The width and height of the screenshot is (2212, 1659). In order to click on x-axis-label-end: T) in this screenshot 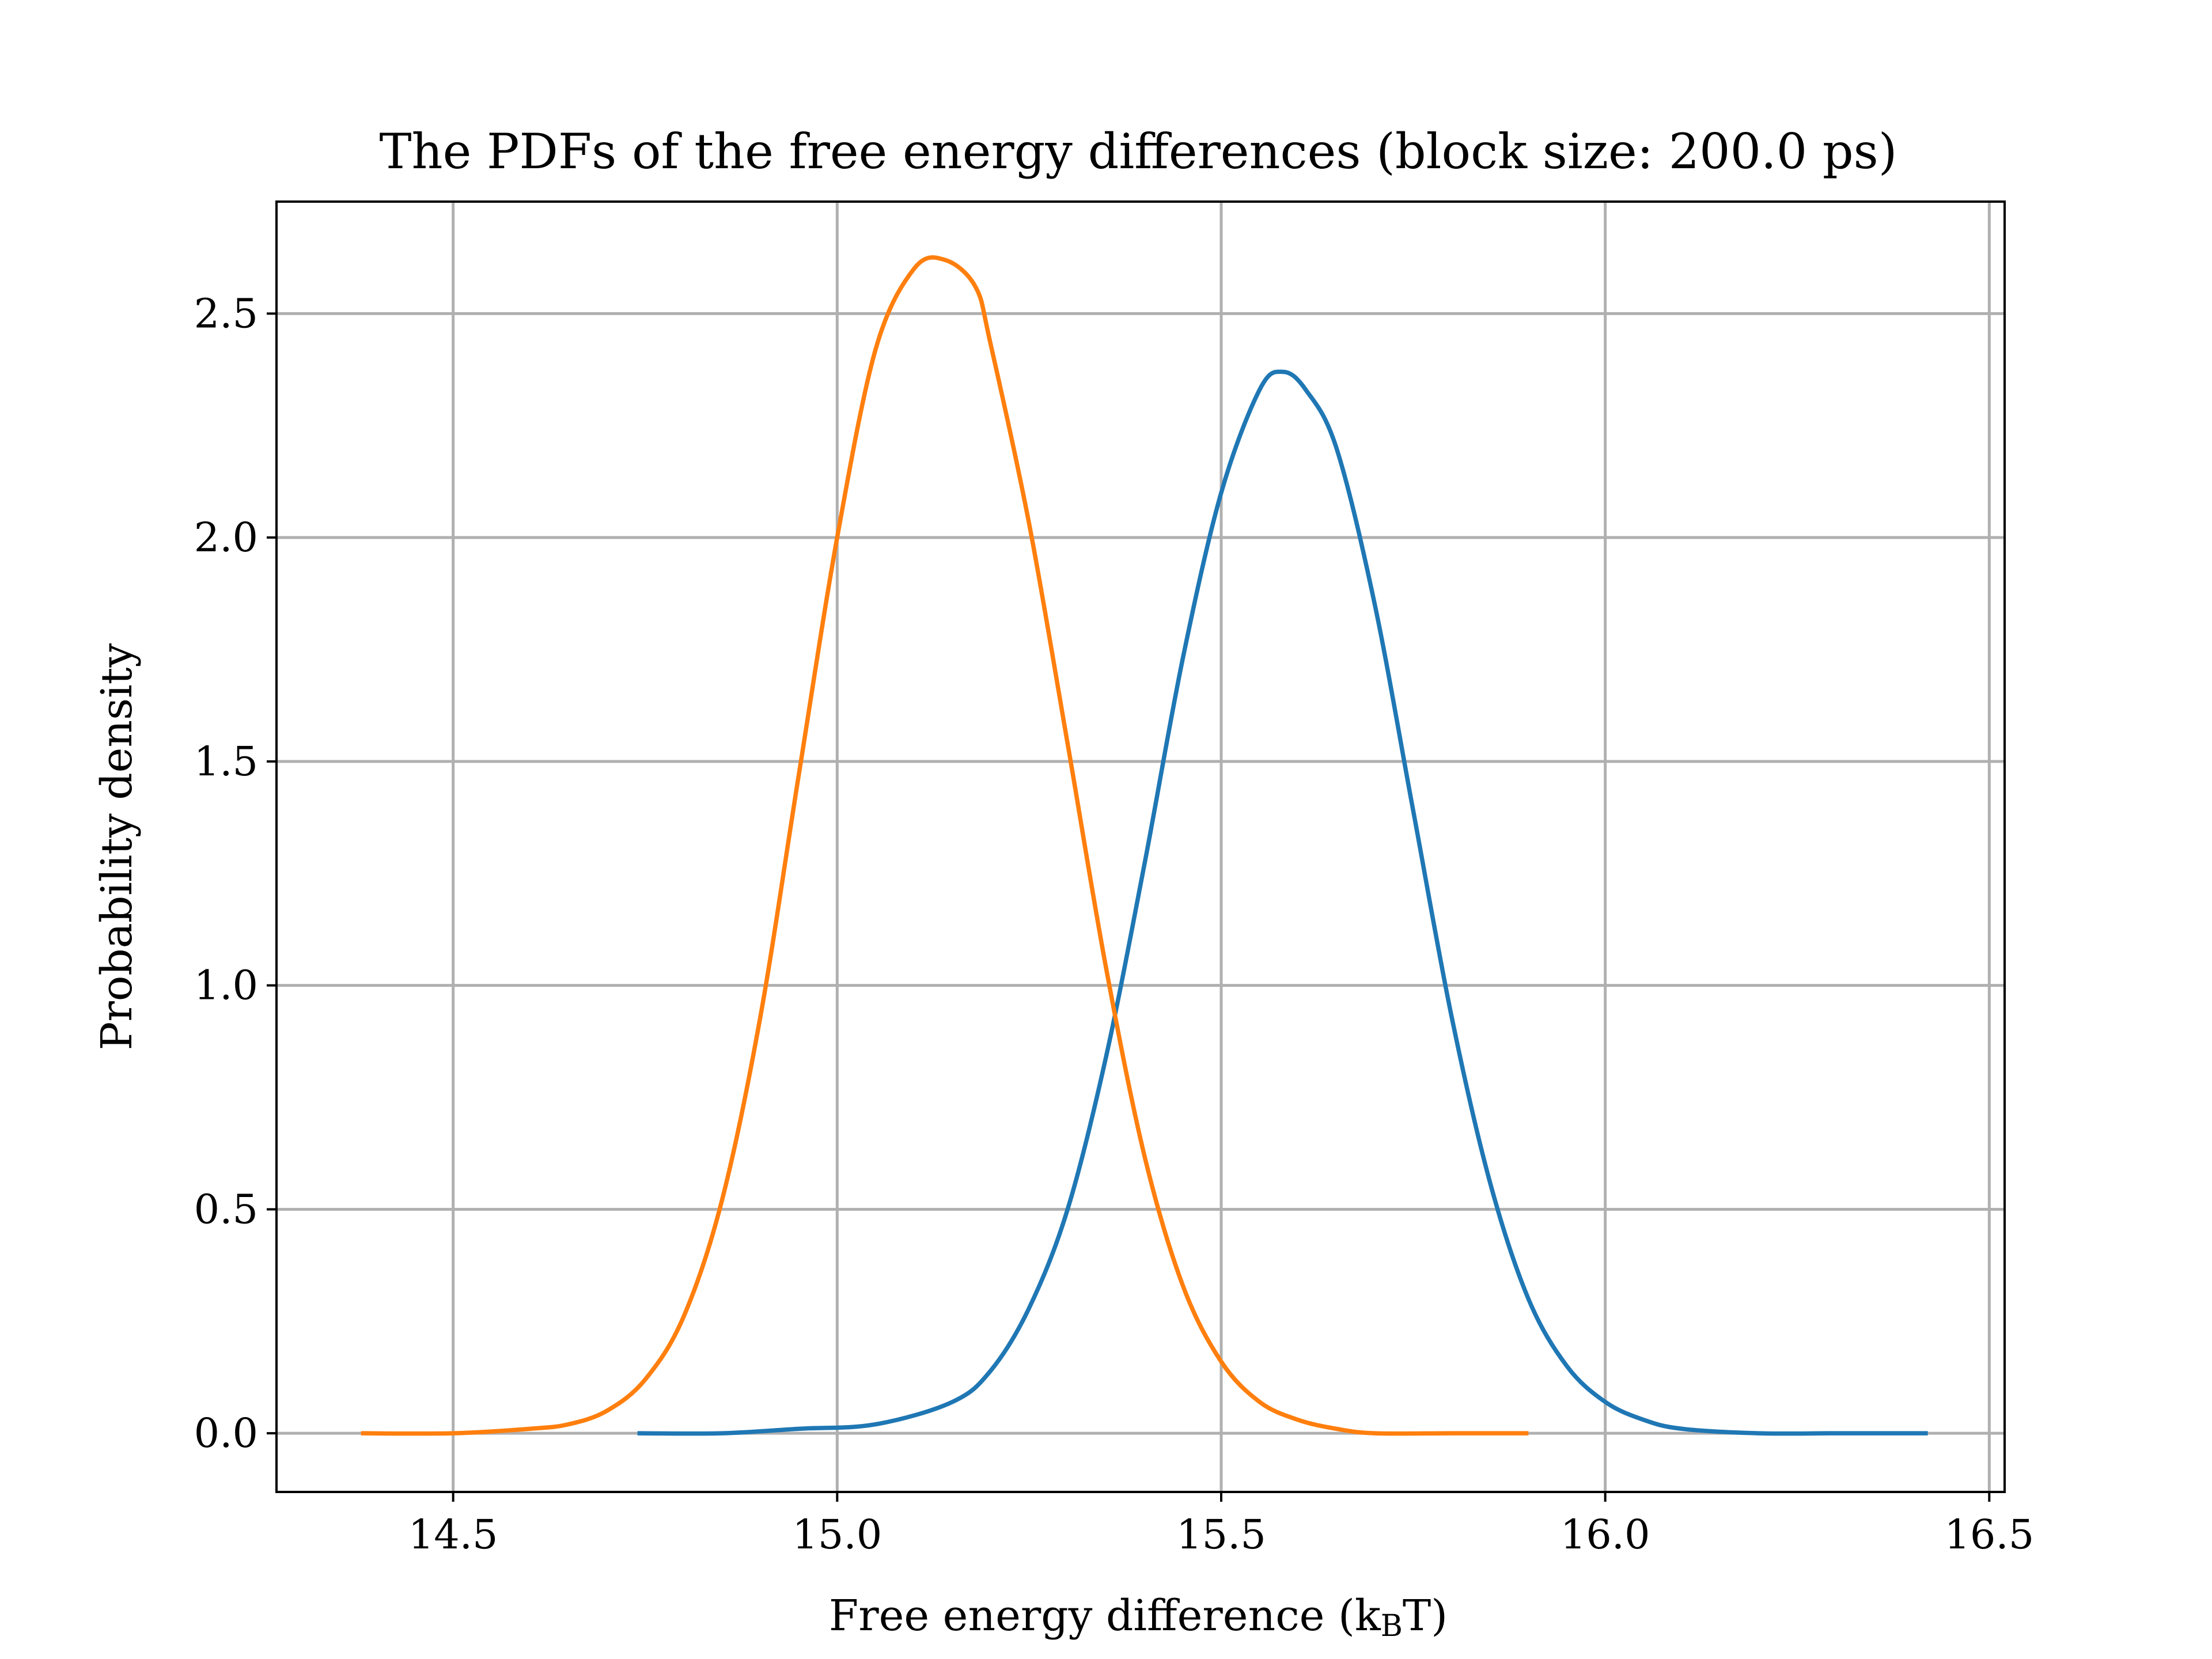, I will do `click(1425, 1616)`.